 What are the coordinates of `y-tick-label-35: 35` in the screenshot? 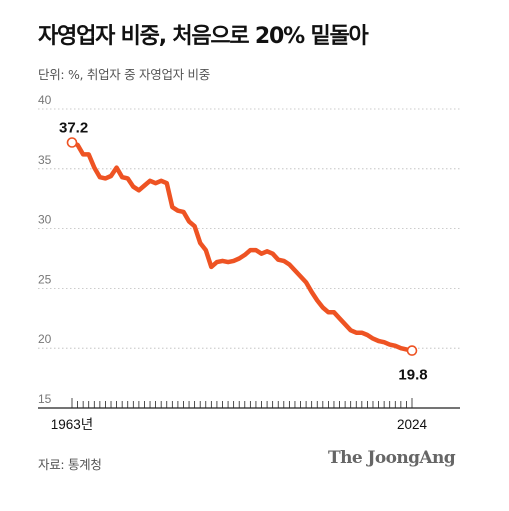 It's located at (45, 160).